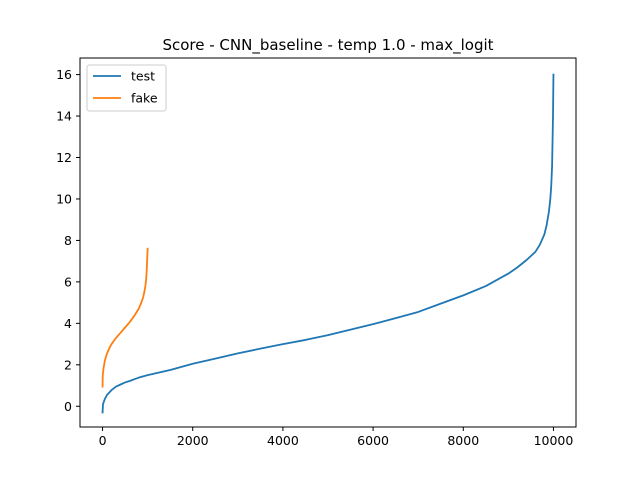 This screenshot has width=640, height=480. Describe the element at coordinates (64, 198) in the screenshot. I see `y-tick-label: 10` at that location.